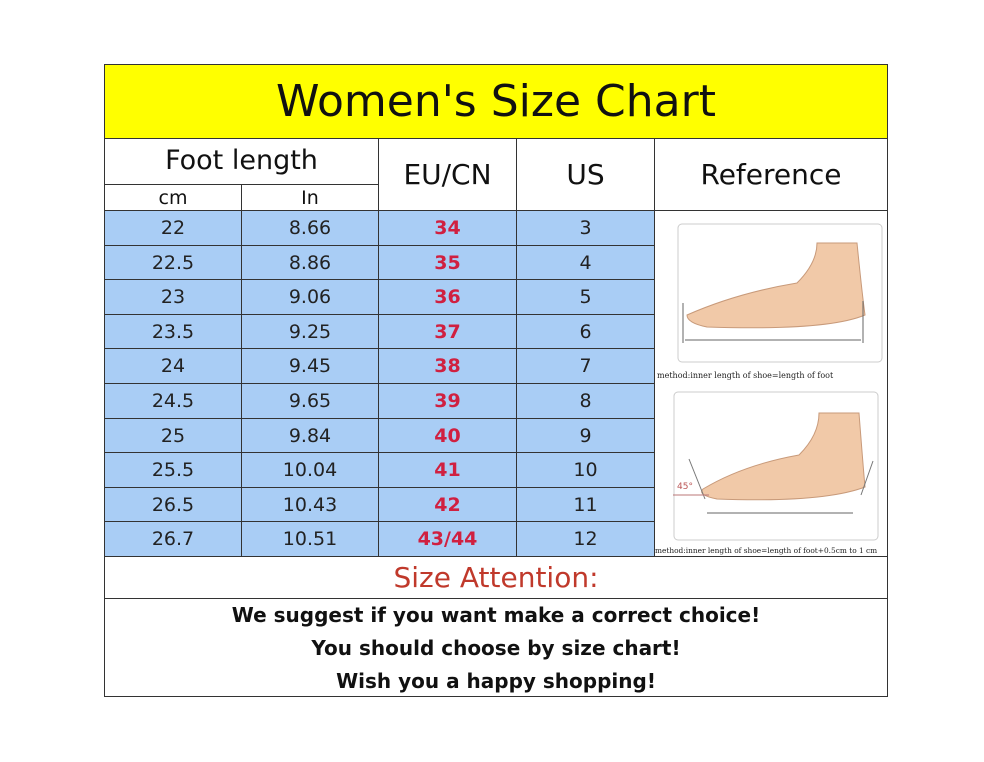 This screenshot has width=984, height=762. Describe the element at coordinates (448, 436) in the screenshot. I see `cell-eu: 40` at that location.